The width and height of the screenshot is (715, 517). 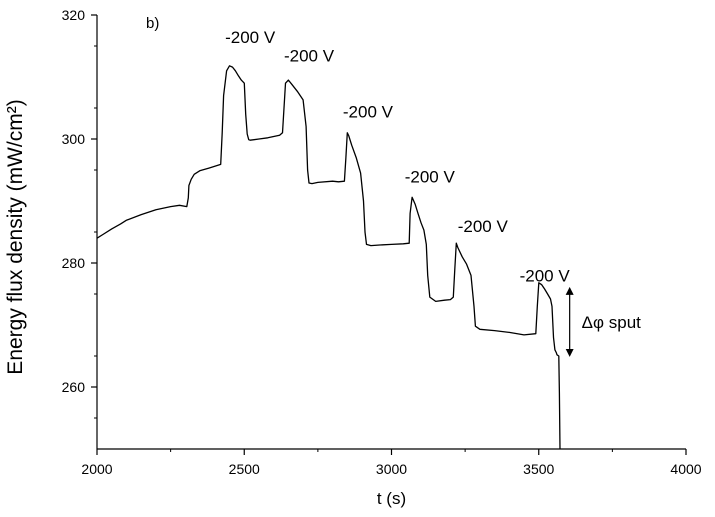 I want to click on y-tick-label: 300, so click(x=74, y=139).